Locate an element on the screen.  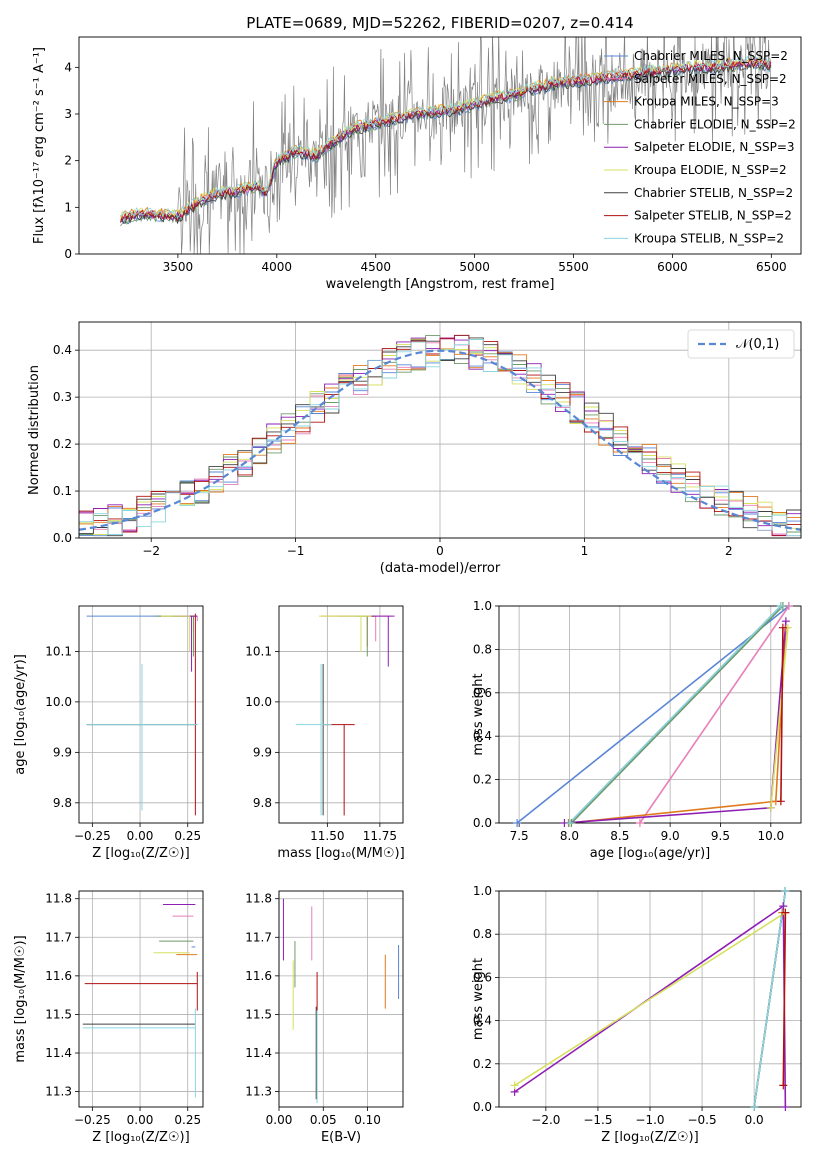
legend-entry: Salpeter MILES, N_SSP=2 is located at coordinates (710, 79).